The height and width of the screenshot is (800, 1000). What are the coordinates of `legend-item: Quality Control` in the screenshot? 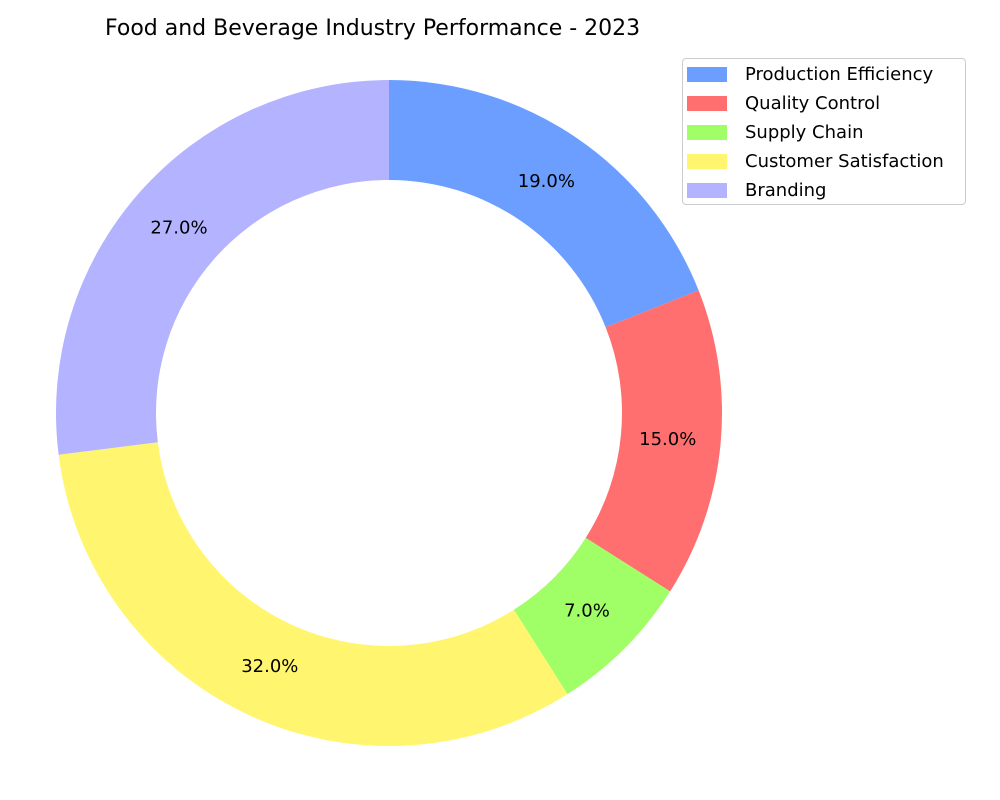 It's located at (783, 103).